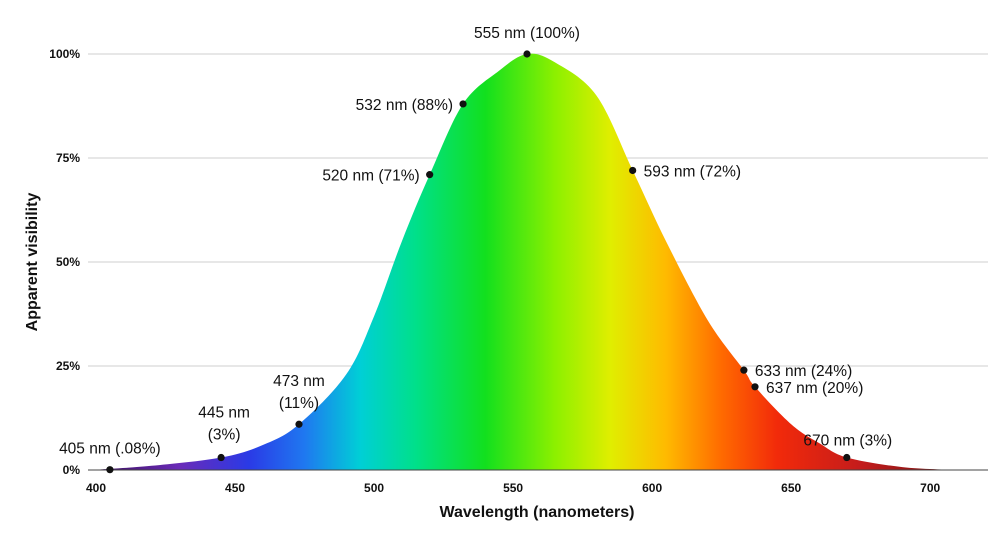  Describe the element at coordinates (224, 413) in the screenshot. I see `point-label-line: 445 nm` at that location.